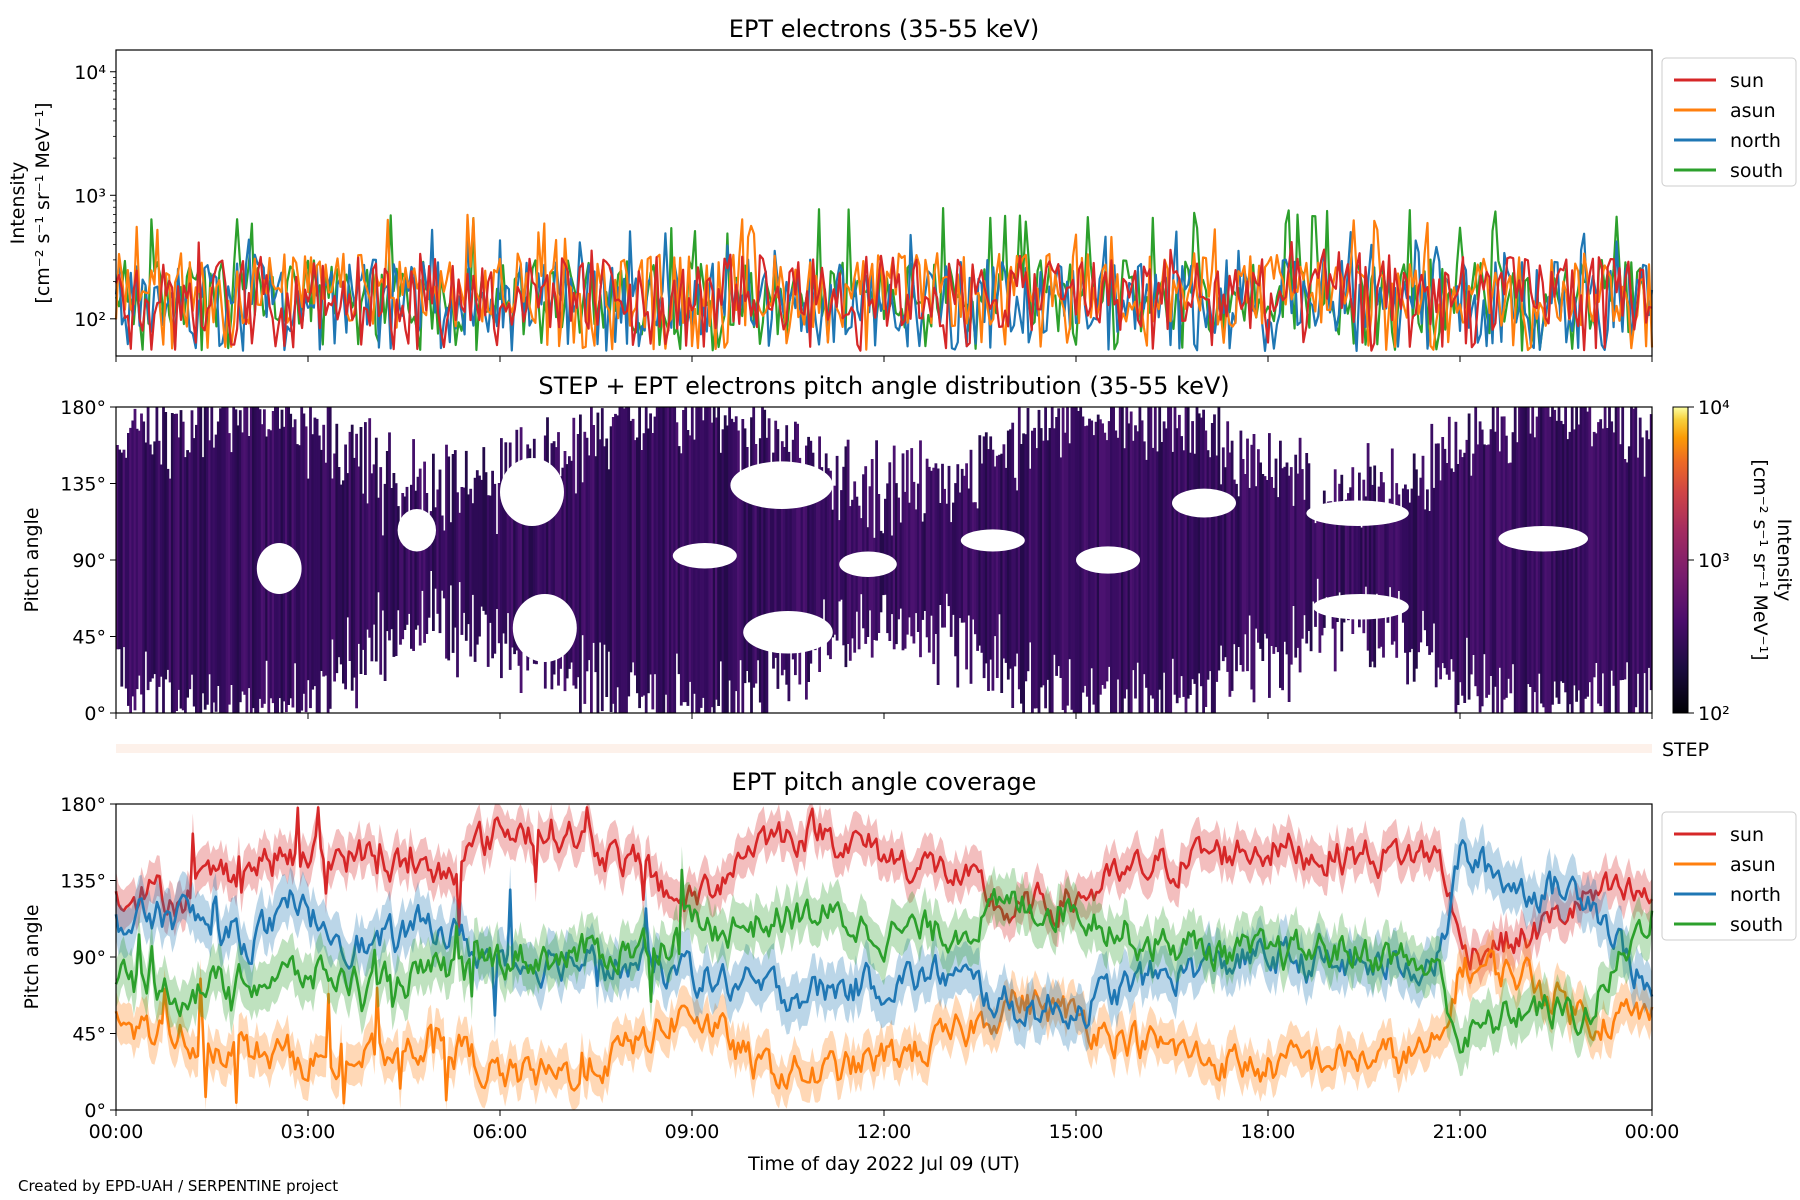 Image resolution: width=1800 pixels, height=1200 pixels. Describe the element at coordinates (90, 73) in the screenshot. I see `y-tick-label: 10⁴` at that location.